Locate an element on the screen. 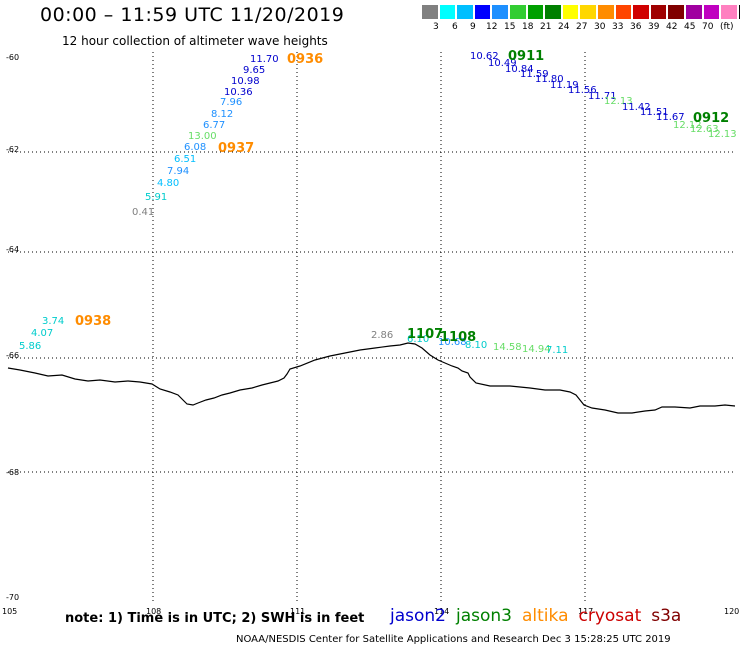  scale-label: 15 is located at coordinates (510, 27).